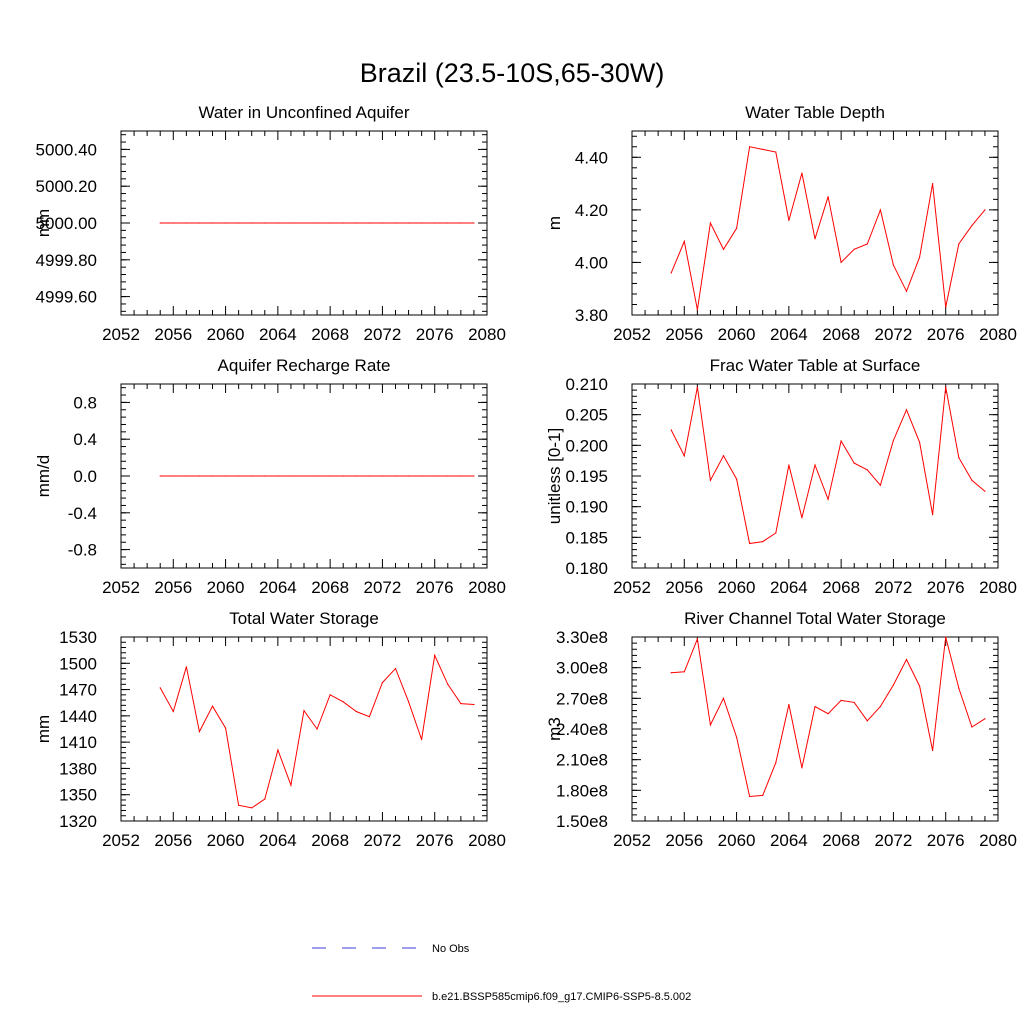  What do you see at coordinates (586, 415) in the screenshot?
I see `y-tick-label: 0.205` at bounding box center [586, 415].